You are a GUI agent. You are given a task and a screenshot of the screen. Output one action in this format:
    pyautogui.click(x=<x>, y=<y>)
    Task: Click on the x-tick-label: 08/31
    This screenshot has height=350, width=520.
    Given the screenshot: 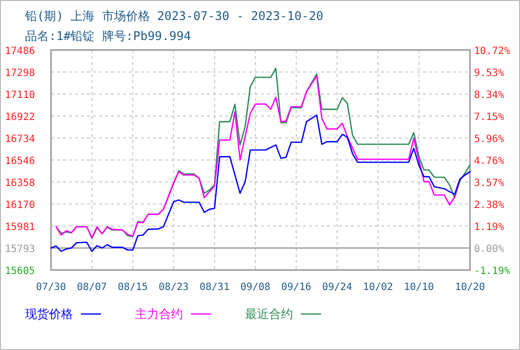 What is the action you would take?
    pyautogui.click(x=214, y=287)
    